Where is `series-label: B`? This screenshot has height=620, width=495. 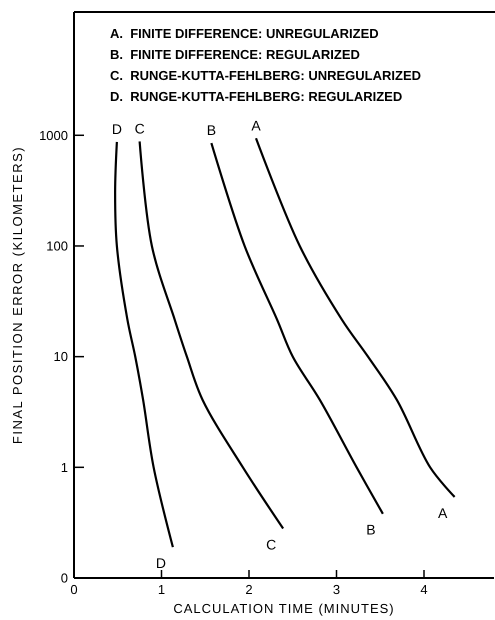 series-label: B is located at coordinates (211, 130).